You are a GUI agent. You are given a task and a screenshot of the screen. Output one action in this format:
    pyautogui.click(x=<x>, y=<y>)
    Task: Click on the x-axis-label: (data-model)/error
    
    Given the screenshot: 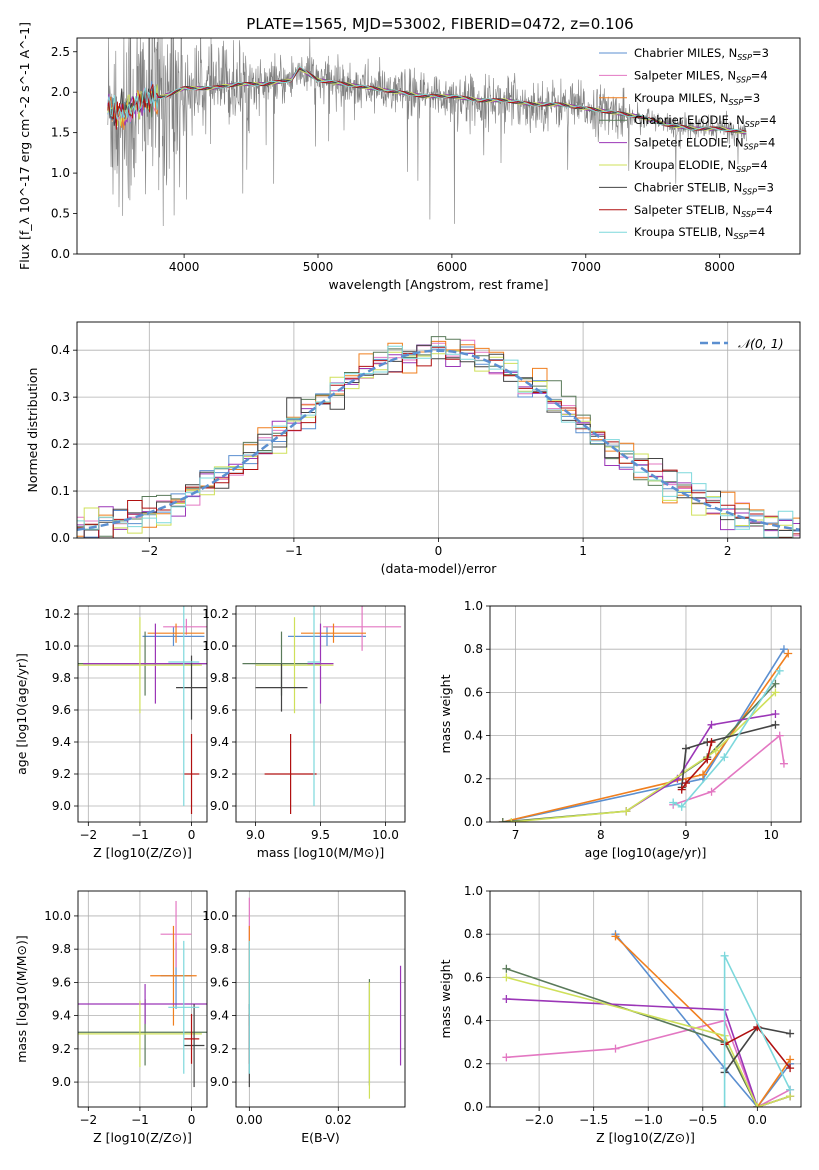 What is the action you would take?
    pyautogui.click(x=439, y=568)
    